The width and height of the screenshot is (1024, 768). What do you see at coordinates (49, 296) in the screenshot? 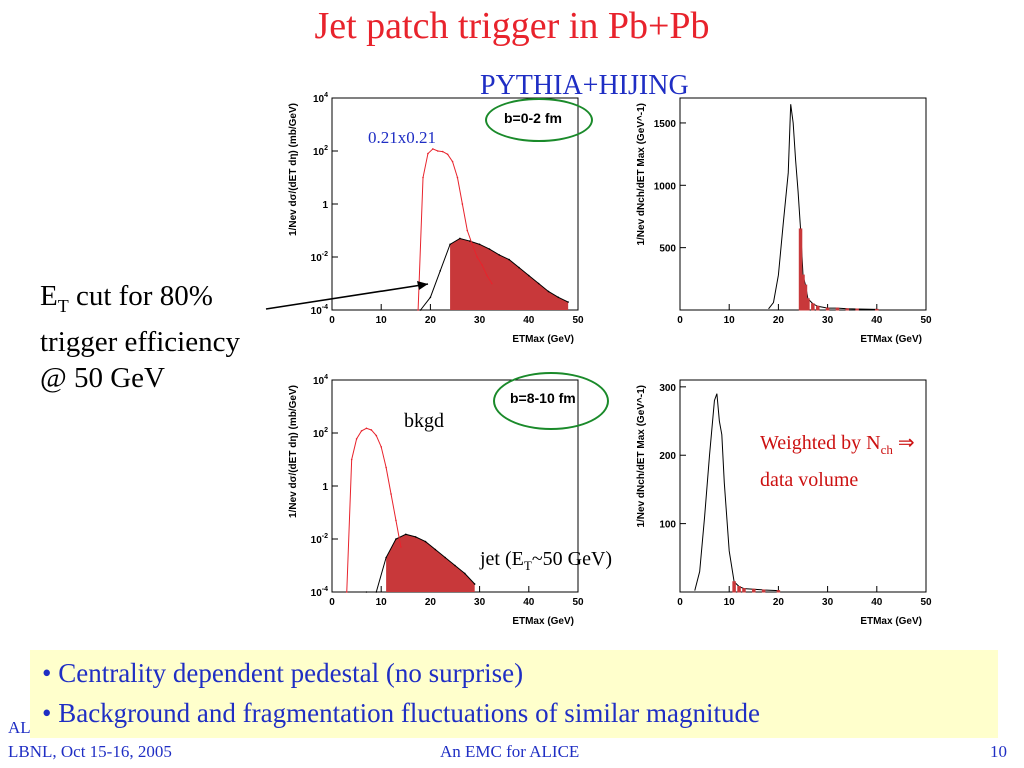
I see `et-cut-prefix: E` at bounding box center [49, 296].